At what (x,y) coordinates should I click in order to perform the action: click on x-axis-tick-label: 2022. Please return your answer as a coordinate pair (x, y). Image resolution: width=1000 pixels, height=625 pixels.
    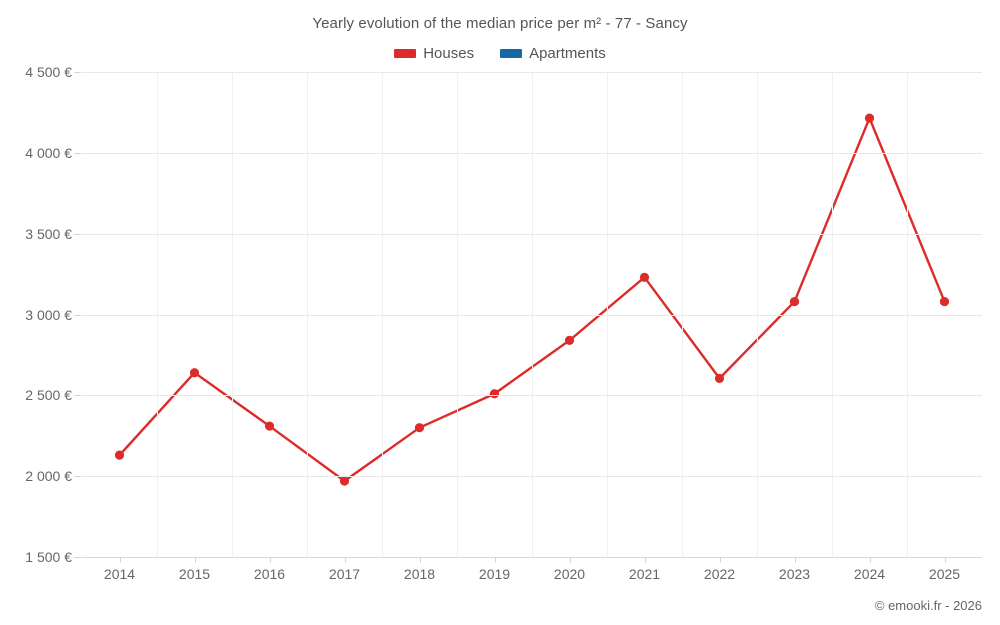
    Looking at the image, I should click on (719, 574).